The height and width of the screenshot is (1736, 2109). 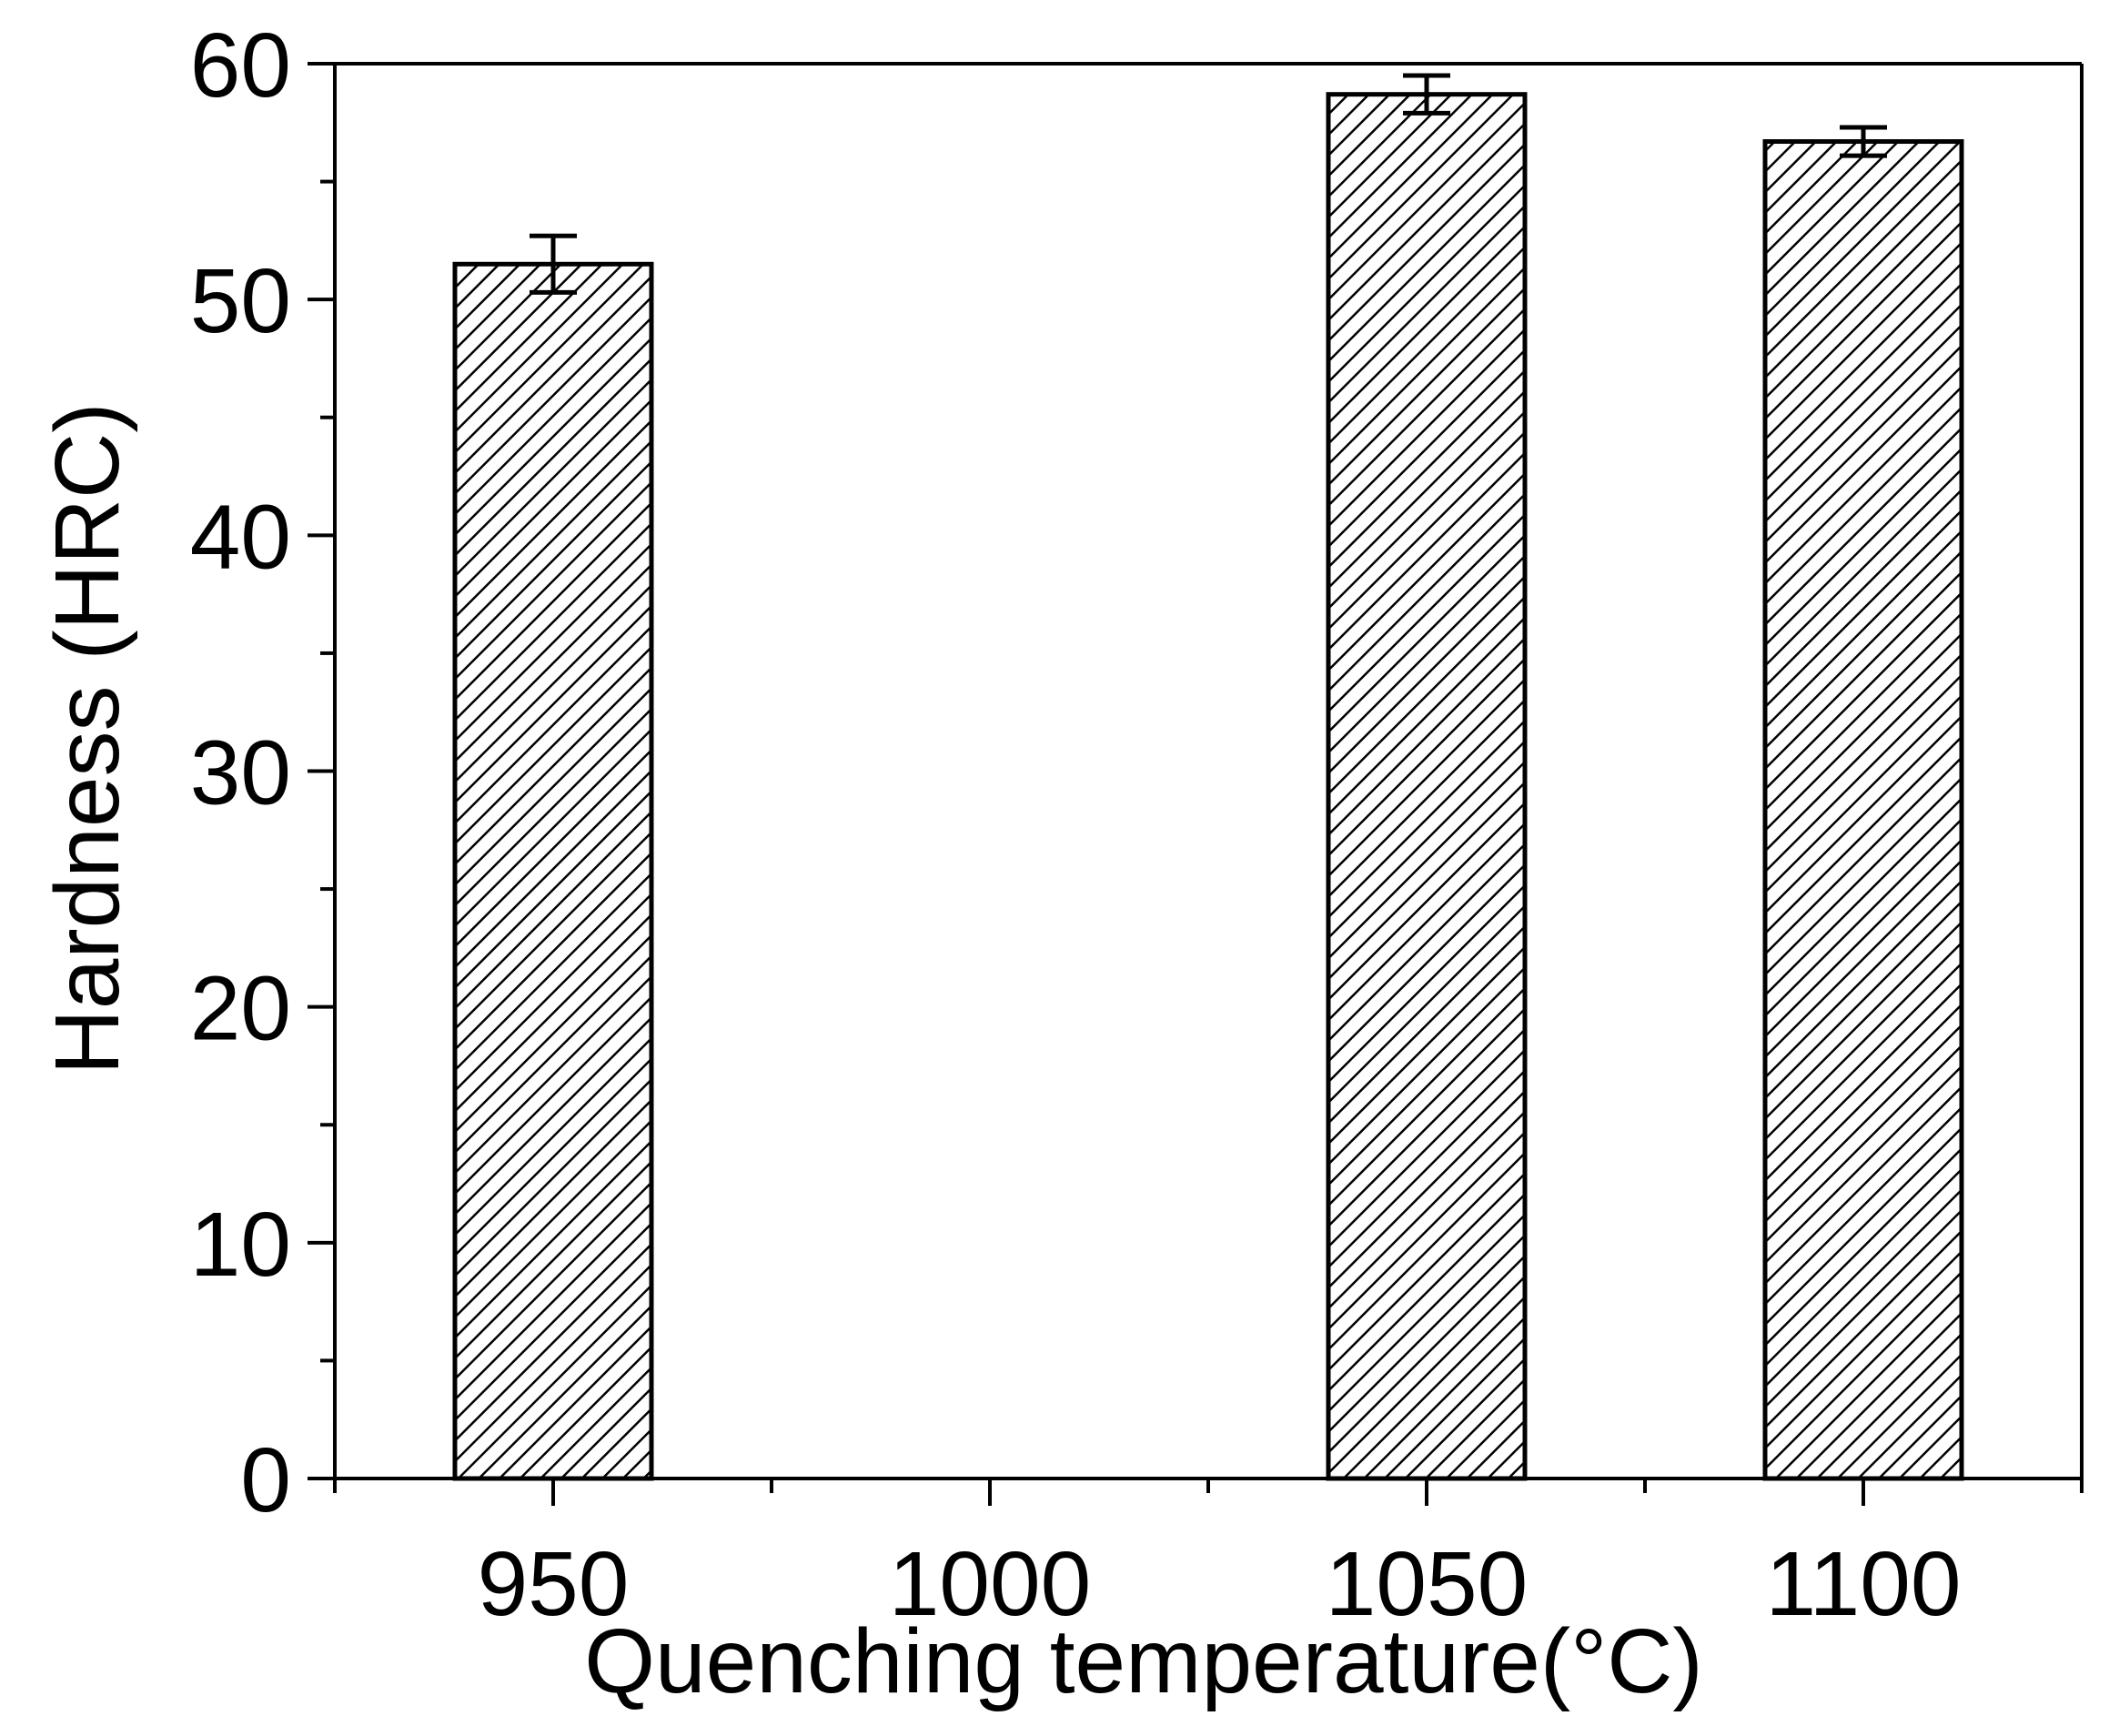 I want to click on y-tick-label-4: 40, so click(x=241, y=537).